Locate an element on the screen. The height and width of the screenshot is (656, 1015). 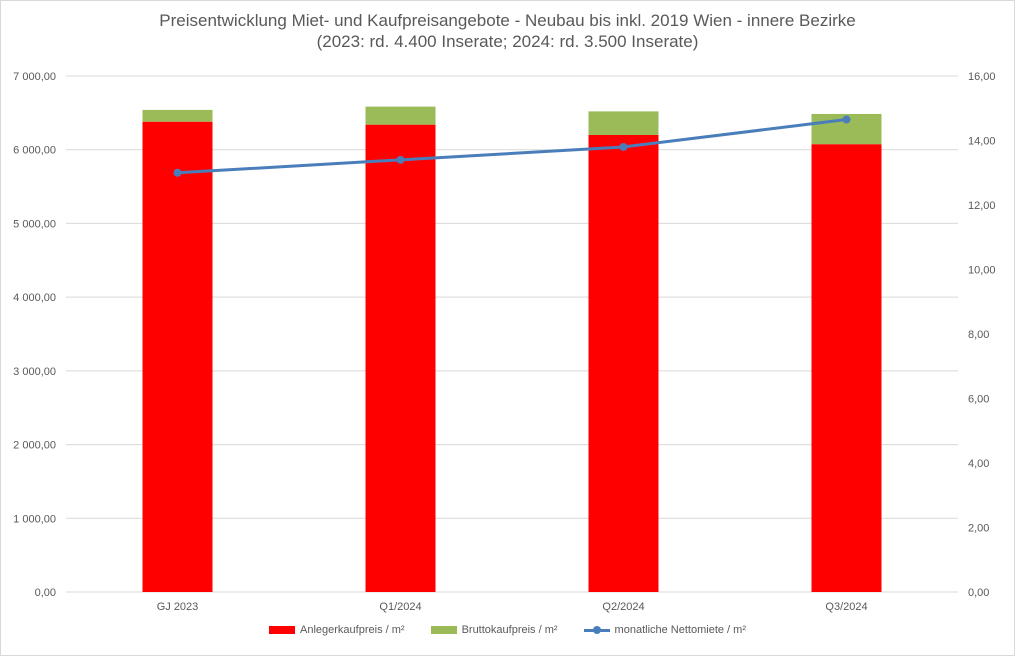
legend-label-bruttokaufpreis: Bruttokaufpreis / m² is located at coordinates (509, 630).